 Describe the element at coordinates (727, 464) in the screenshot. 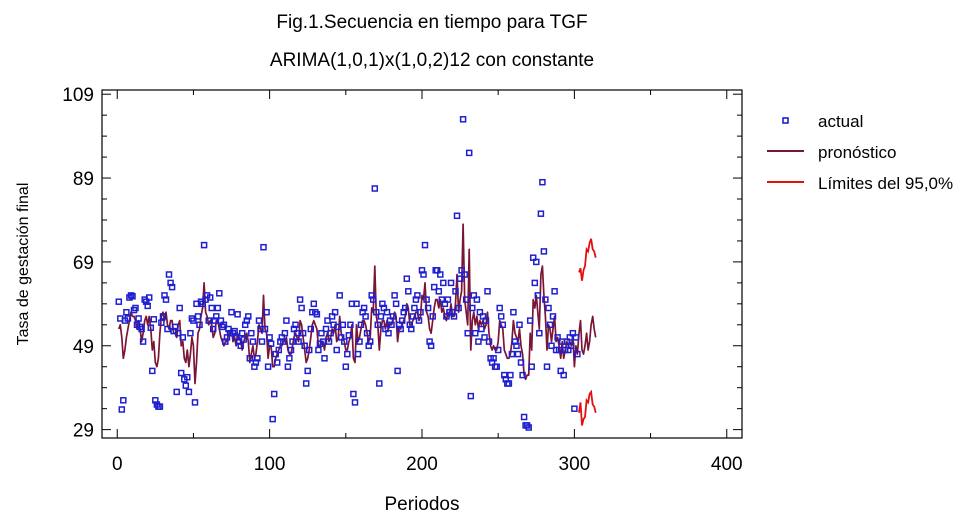

I see `x-tick-label: 400` at that location.